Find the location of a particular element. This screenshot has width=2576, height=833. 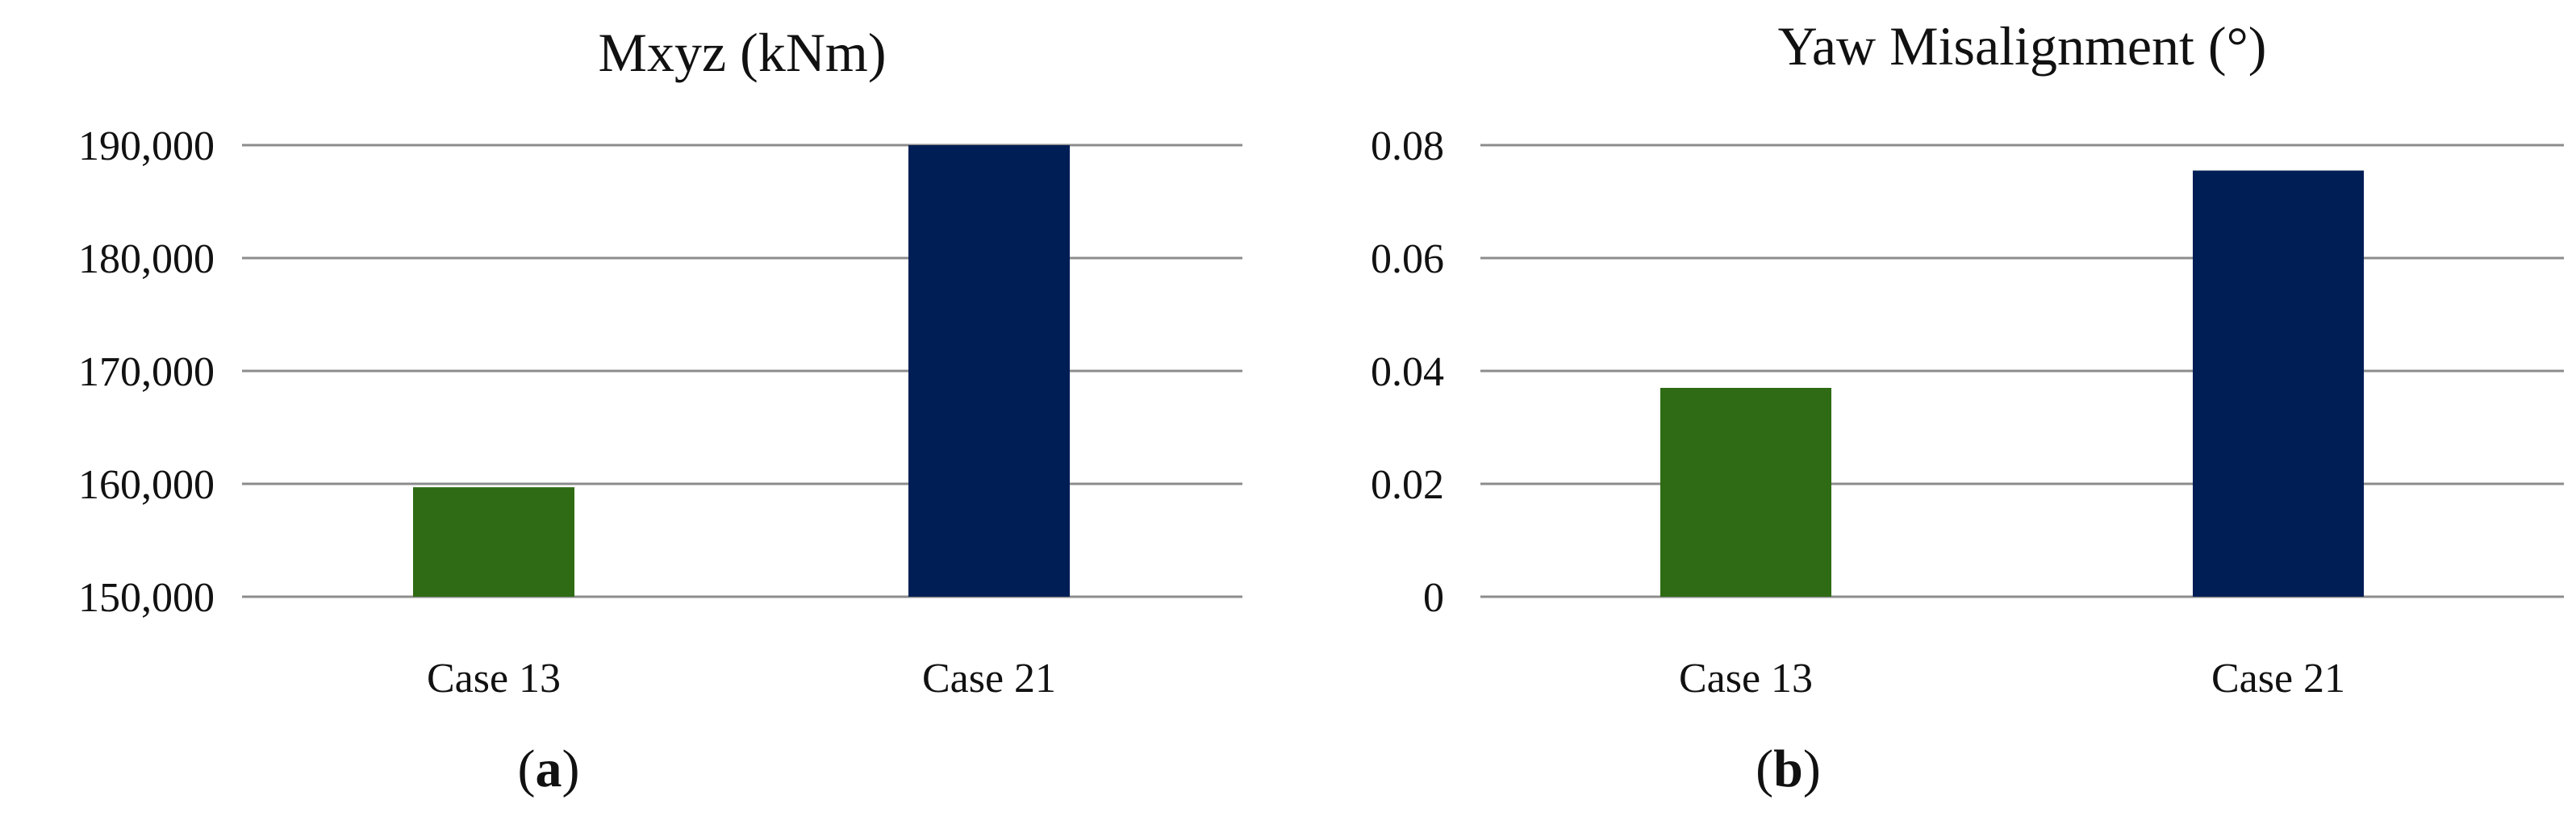

y-tick-label: 150,000 is located at coordinates (146, 598).